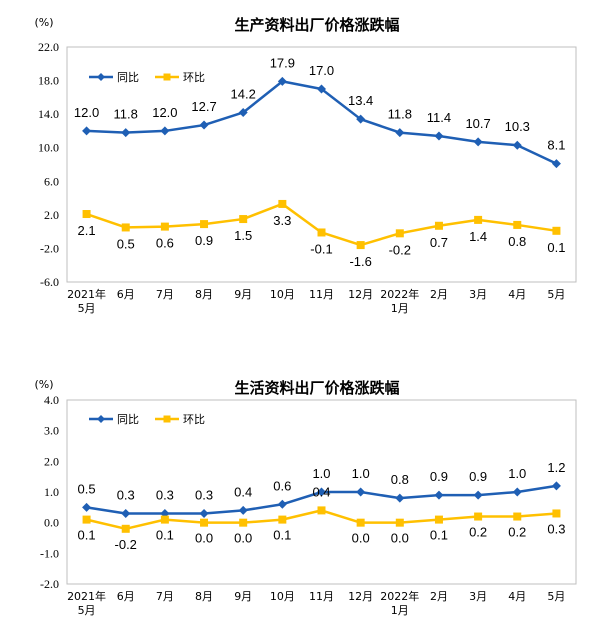 The image size is (601, 642). What do you see at coordinates (49, 282) in the screenshot?
I see `y-tick-label: -6.0` at bounding box center [49, 282].